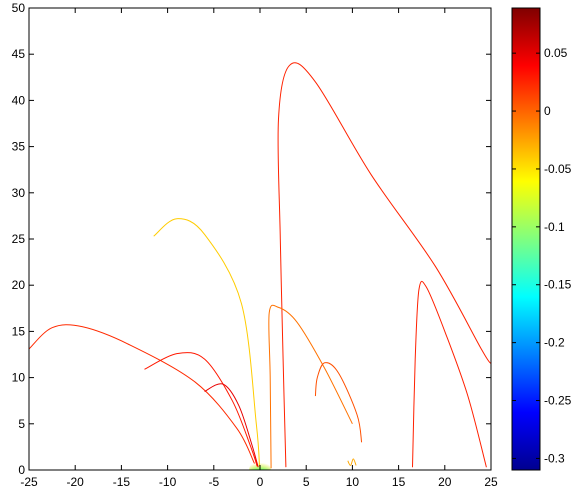 This screenshot has height=495, width=572. I want to click on x-tick-label: -10, so click(168, 482).